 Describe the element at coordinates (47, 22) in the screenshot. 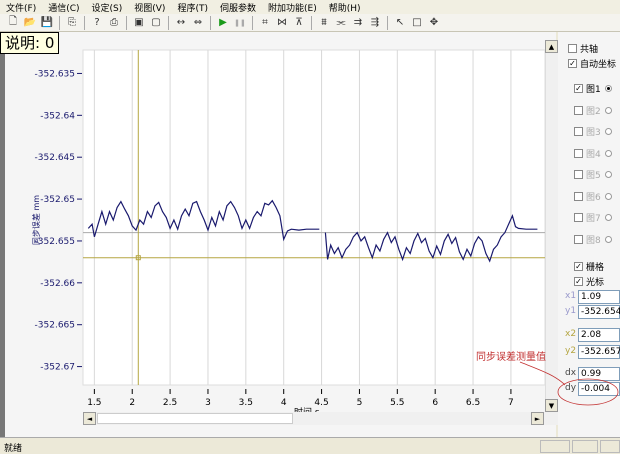

I see `save-icon: 💾` at that location.